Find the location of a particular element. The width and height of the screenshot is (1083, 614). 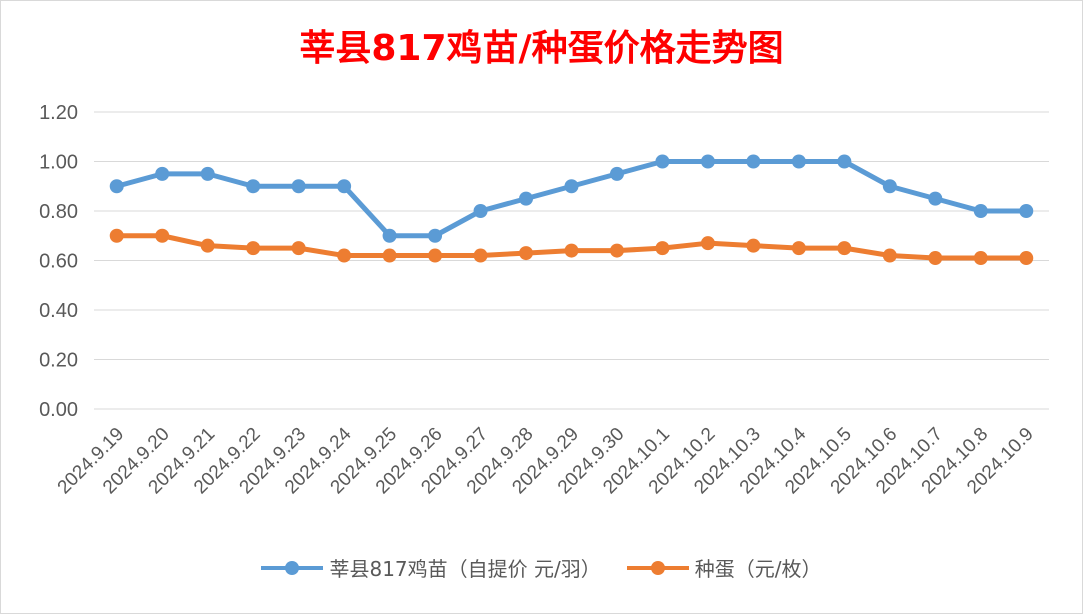

y-tick-label: 0.40 is located at coordinates (58, 311).